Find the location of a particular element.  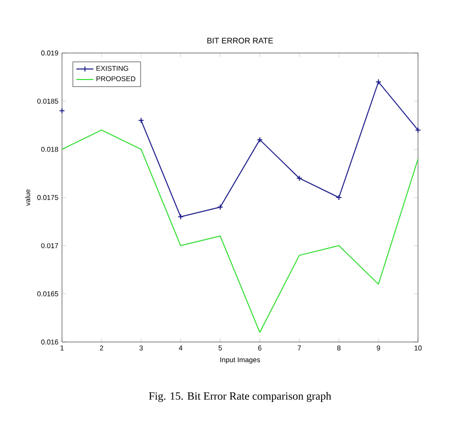

chart-title: BIT ERROR RATE is located at coordinates (240, 41).